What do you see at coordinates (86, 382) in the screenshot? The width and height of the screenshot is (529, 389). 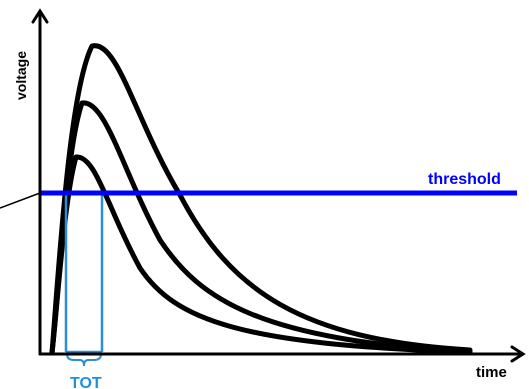 I see `tot-label: TOT` at bounding box center [86, 382].